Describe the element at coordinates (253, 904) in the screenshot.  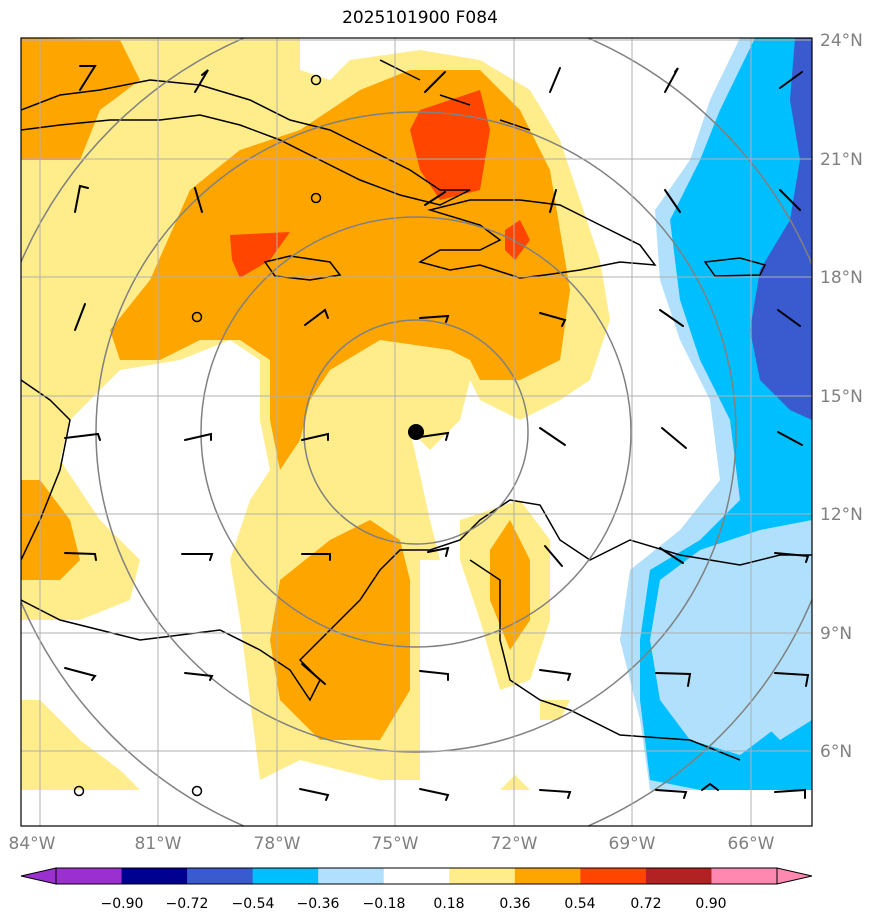
I see `colorbar-tick-label: −0.54` at that location.